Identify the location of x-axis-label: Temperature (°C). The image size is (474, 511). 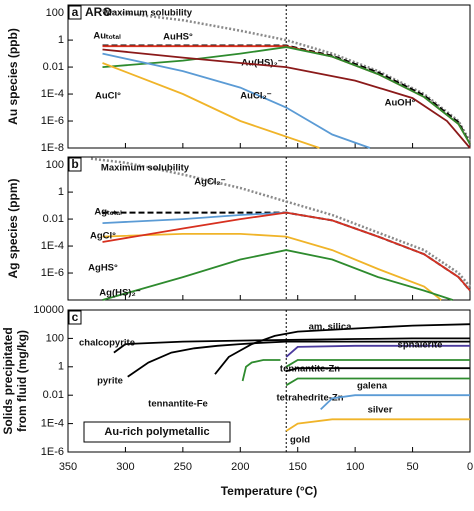
(269, 491).